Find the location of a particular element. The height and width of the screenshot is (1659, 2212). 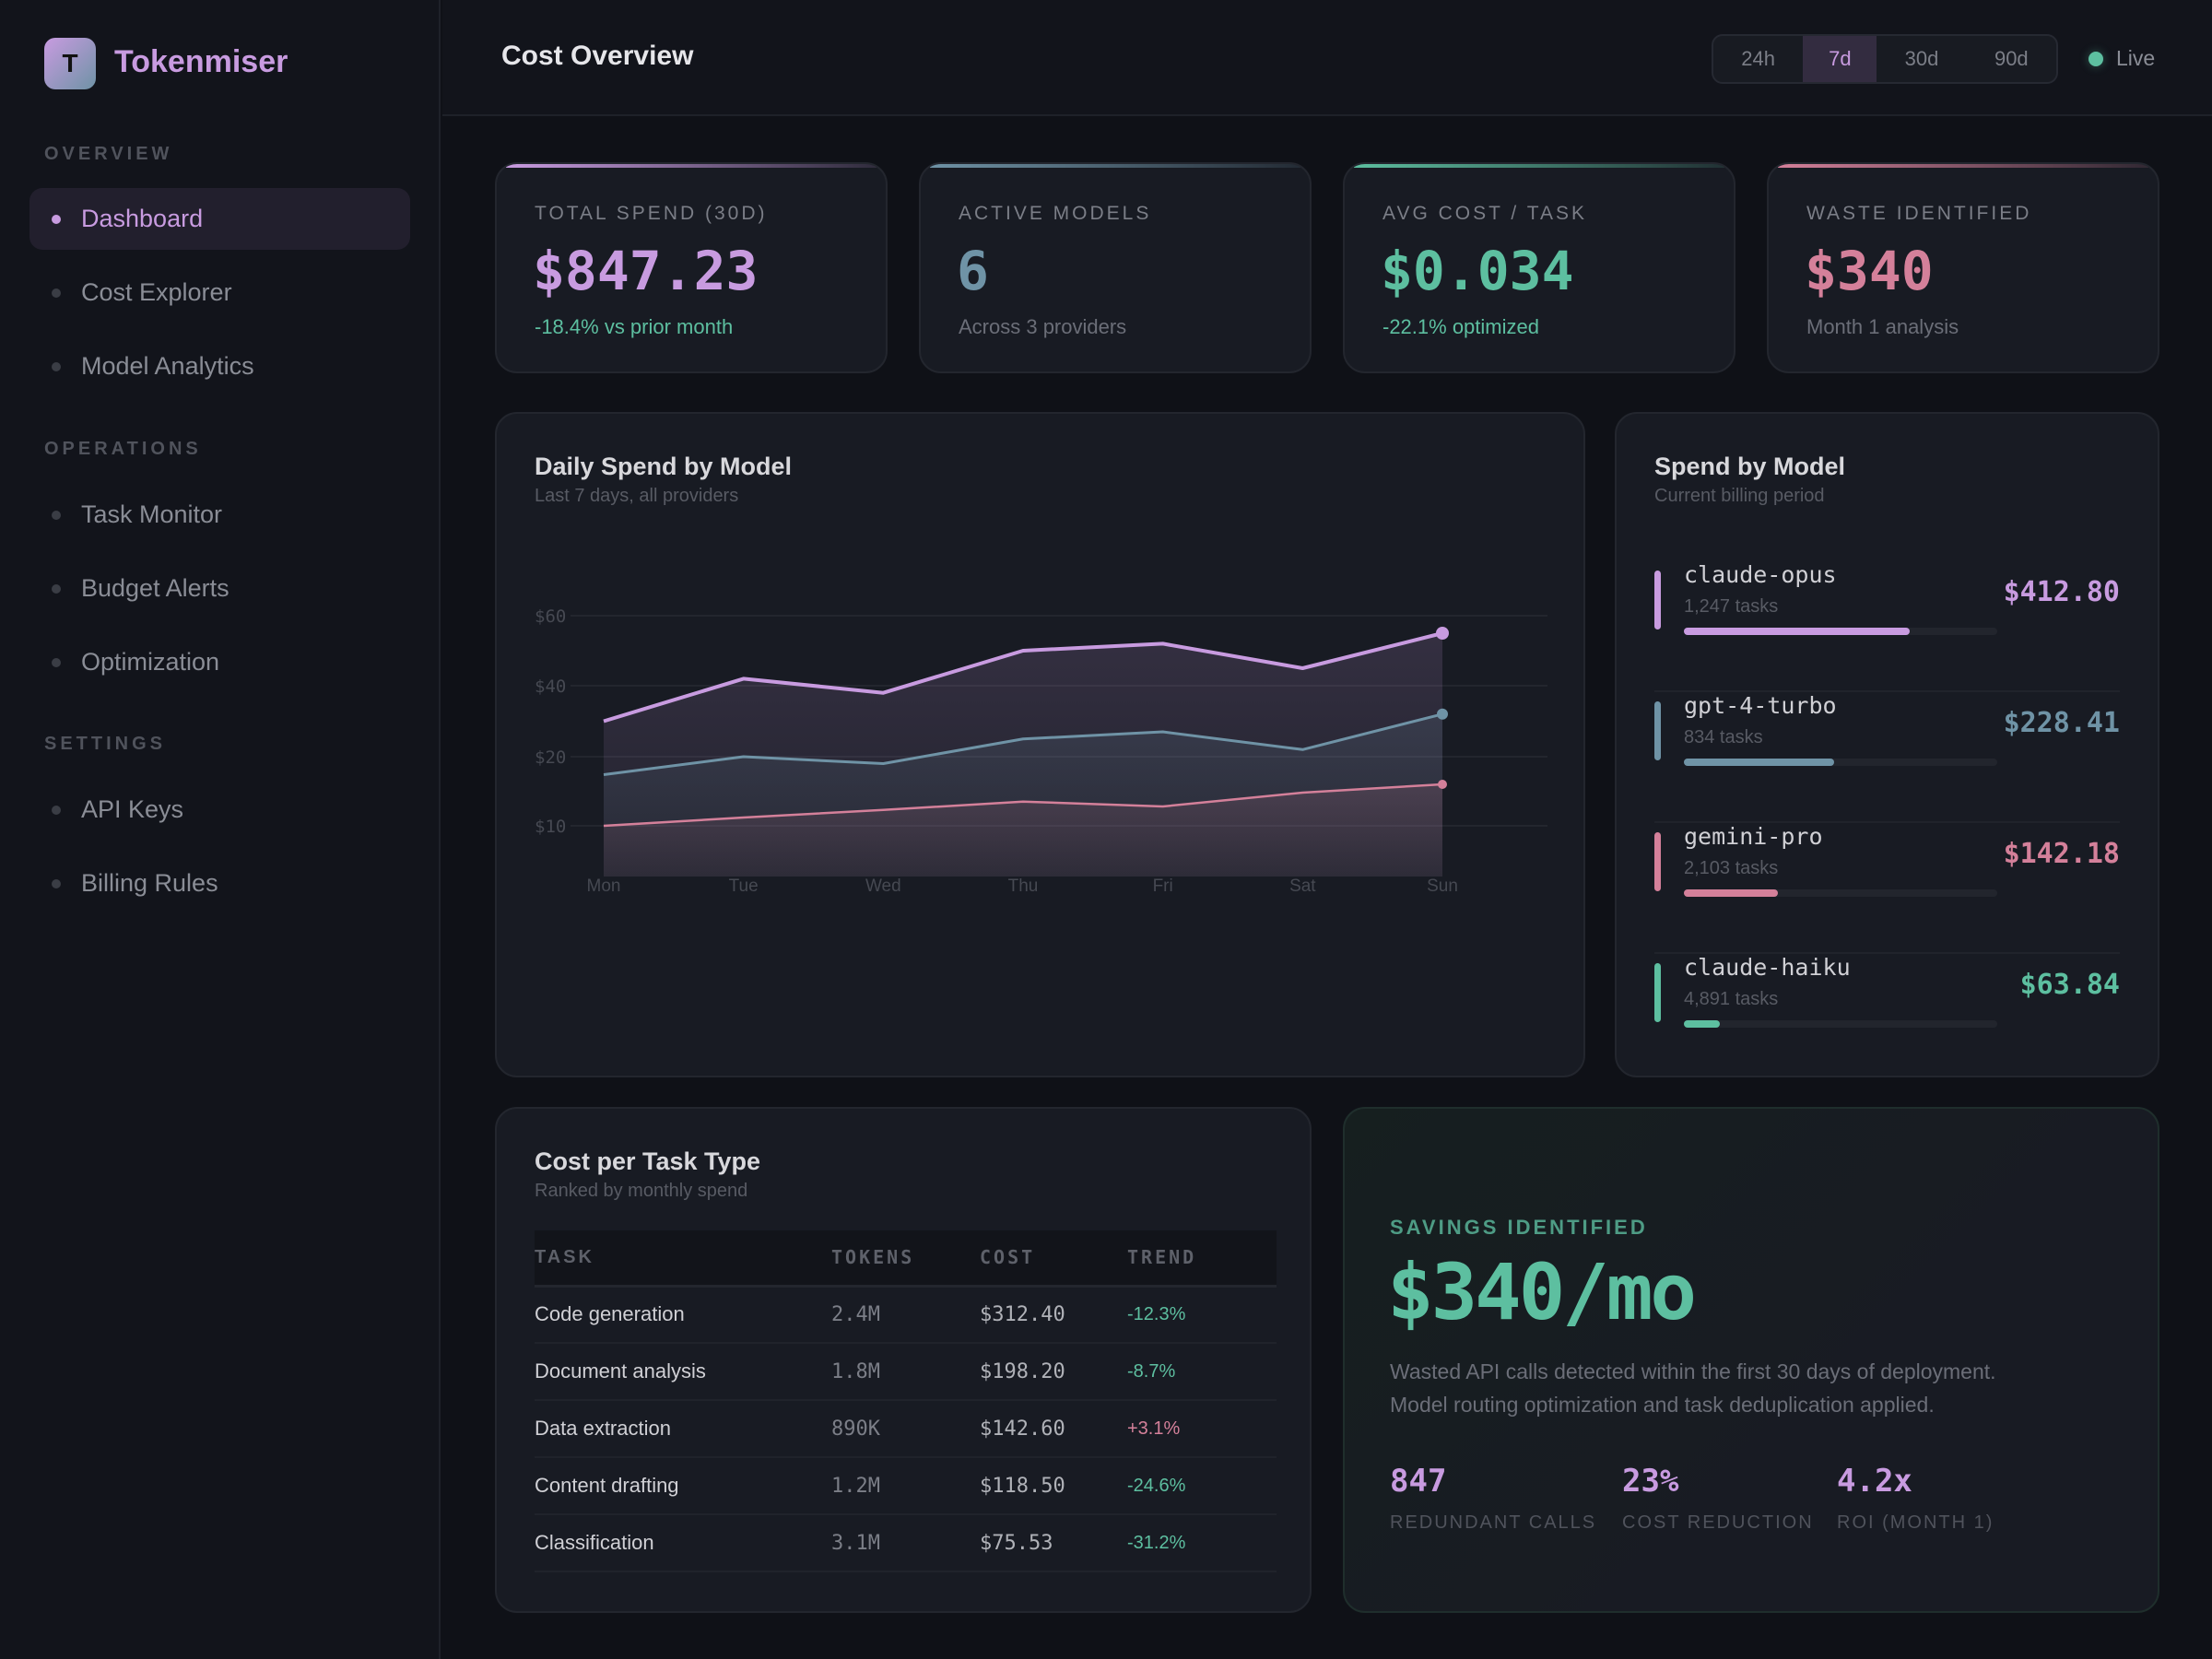

x-tick-label: Tue is located at coordinates (744, 886).